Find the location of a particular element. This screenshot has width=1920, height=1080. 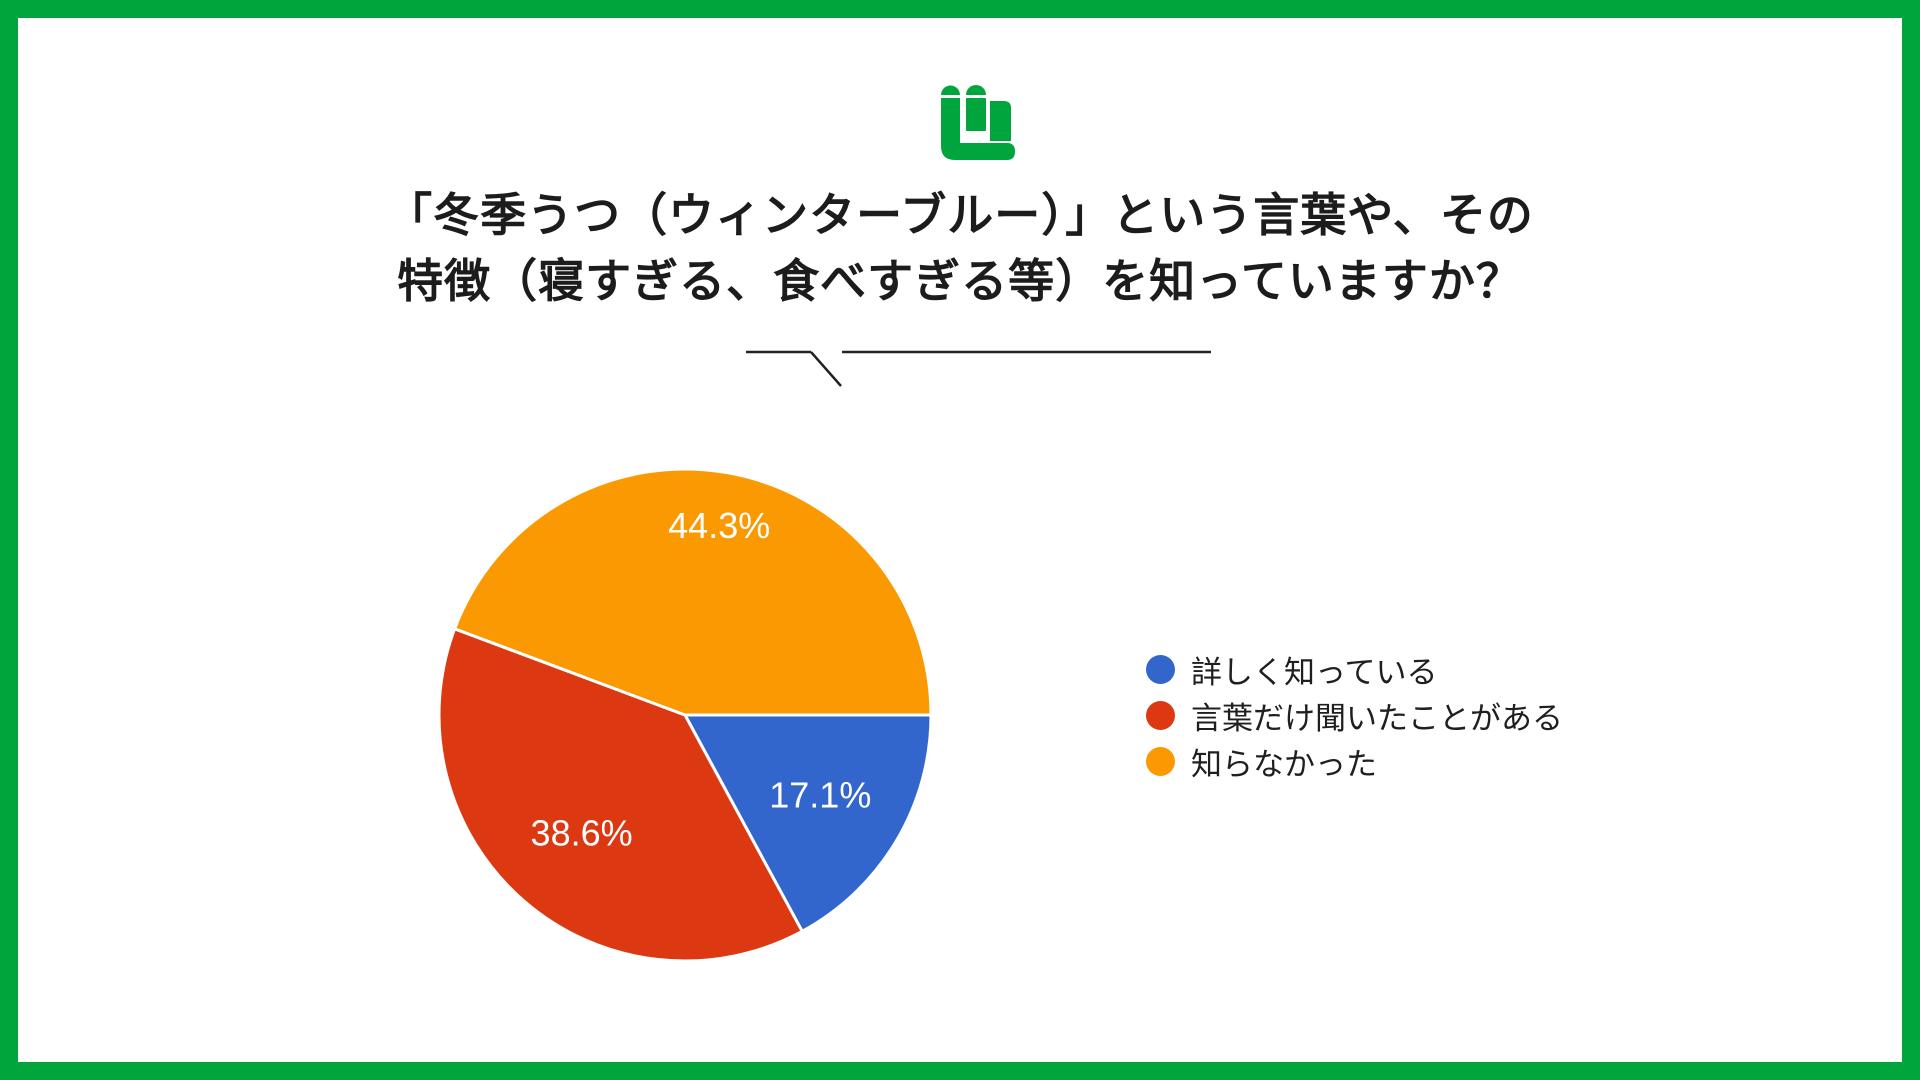

legend-dot-blue-icon is located at coordinates (1160, 669).